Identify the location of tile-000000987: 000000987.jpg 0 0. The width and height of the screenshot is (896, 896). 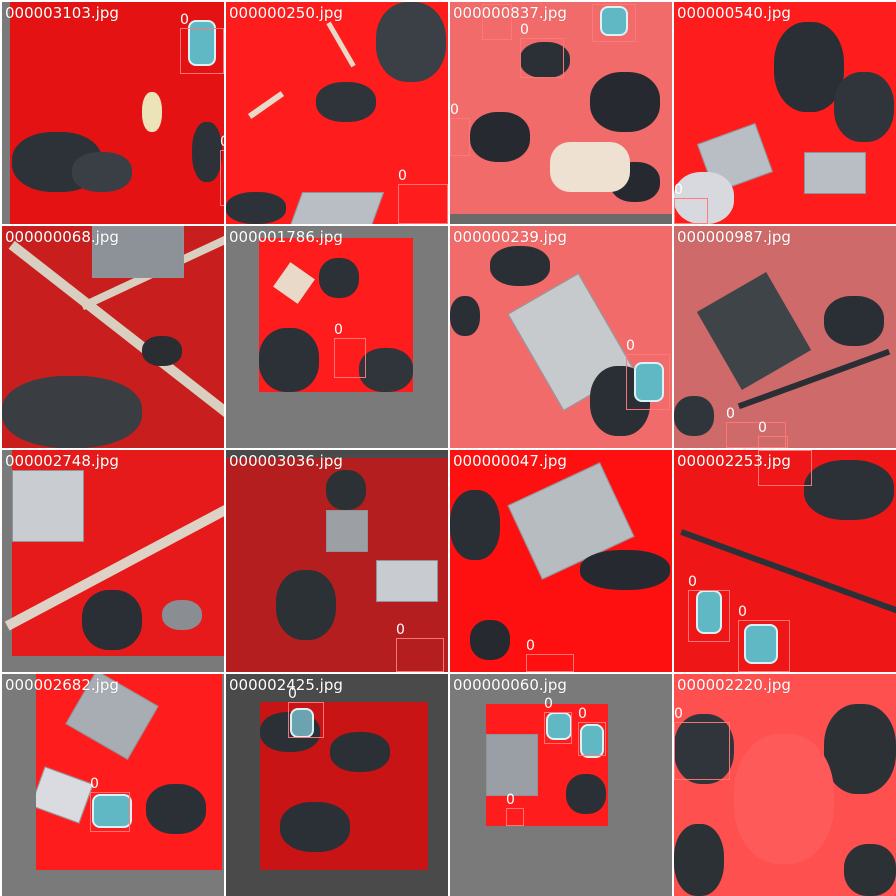
(785, 337).